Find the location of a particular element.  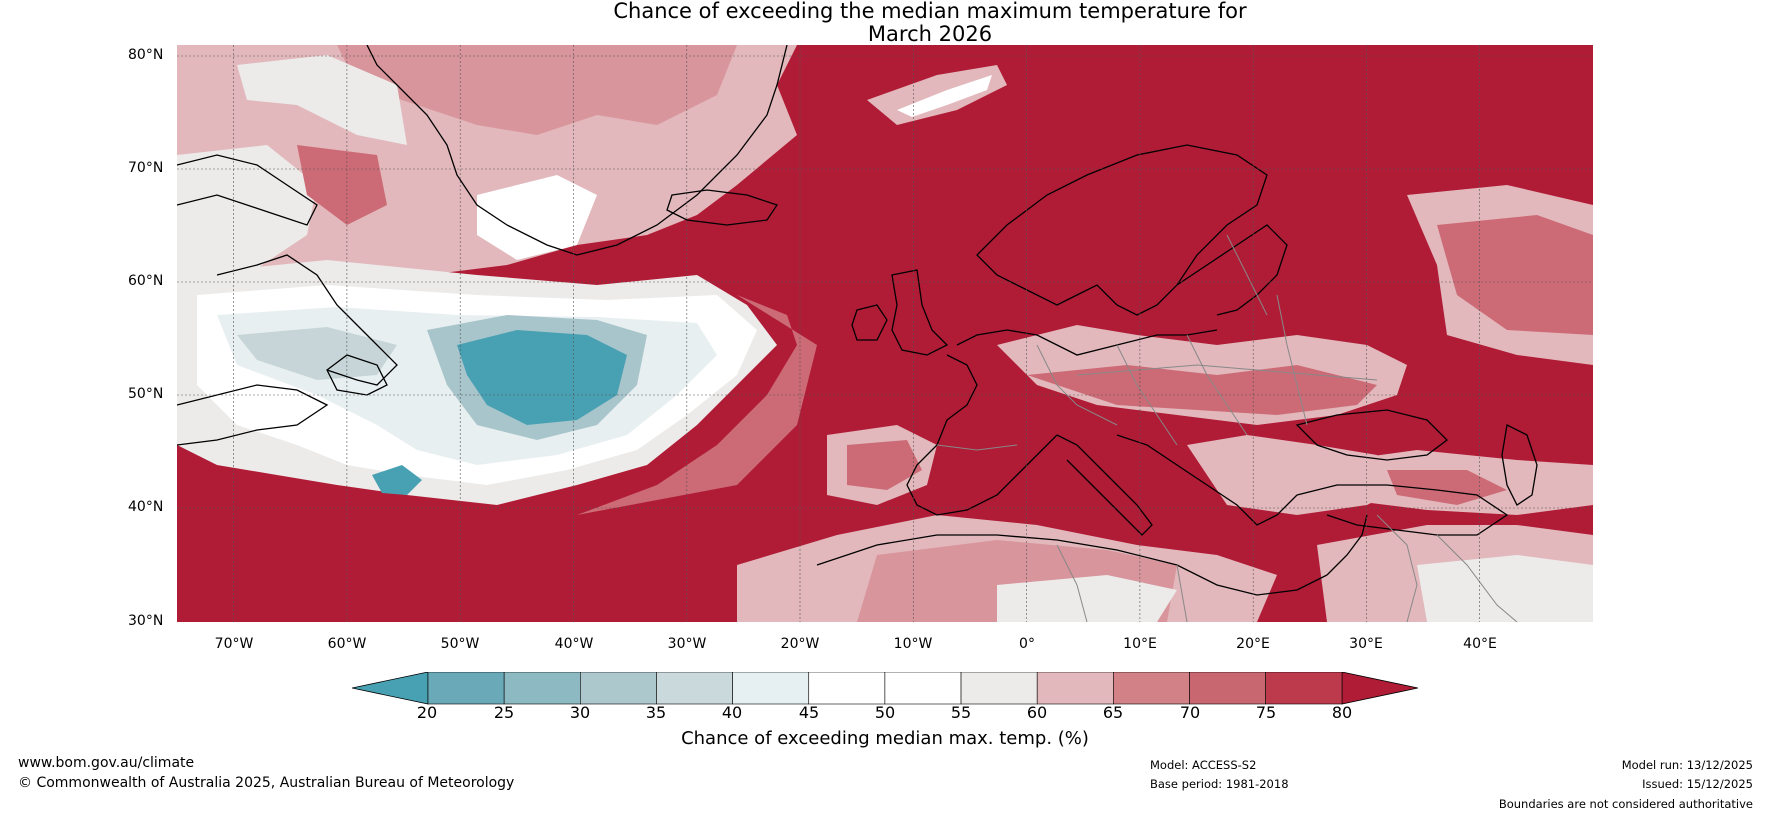

zone-greenland-interior is located at coordinates (537, 217).